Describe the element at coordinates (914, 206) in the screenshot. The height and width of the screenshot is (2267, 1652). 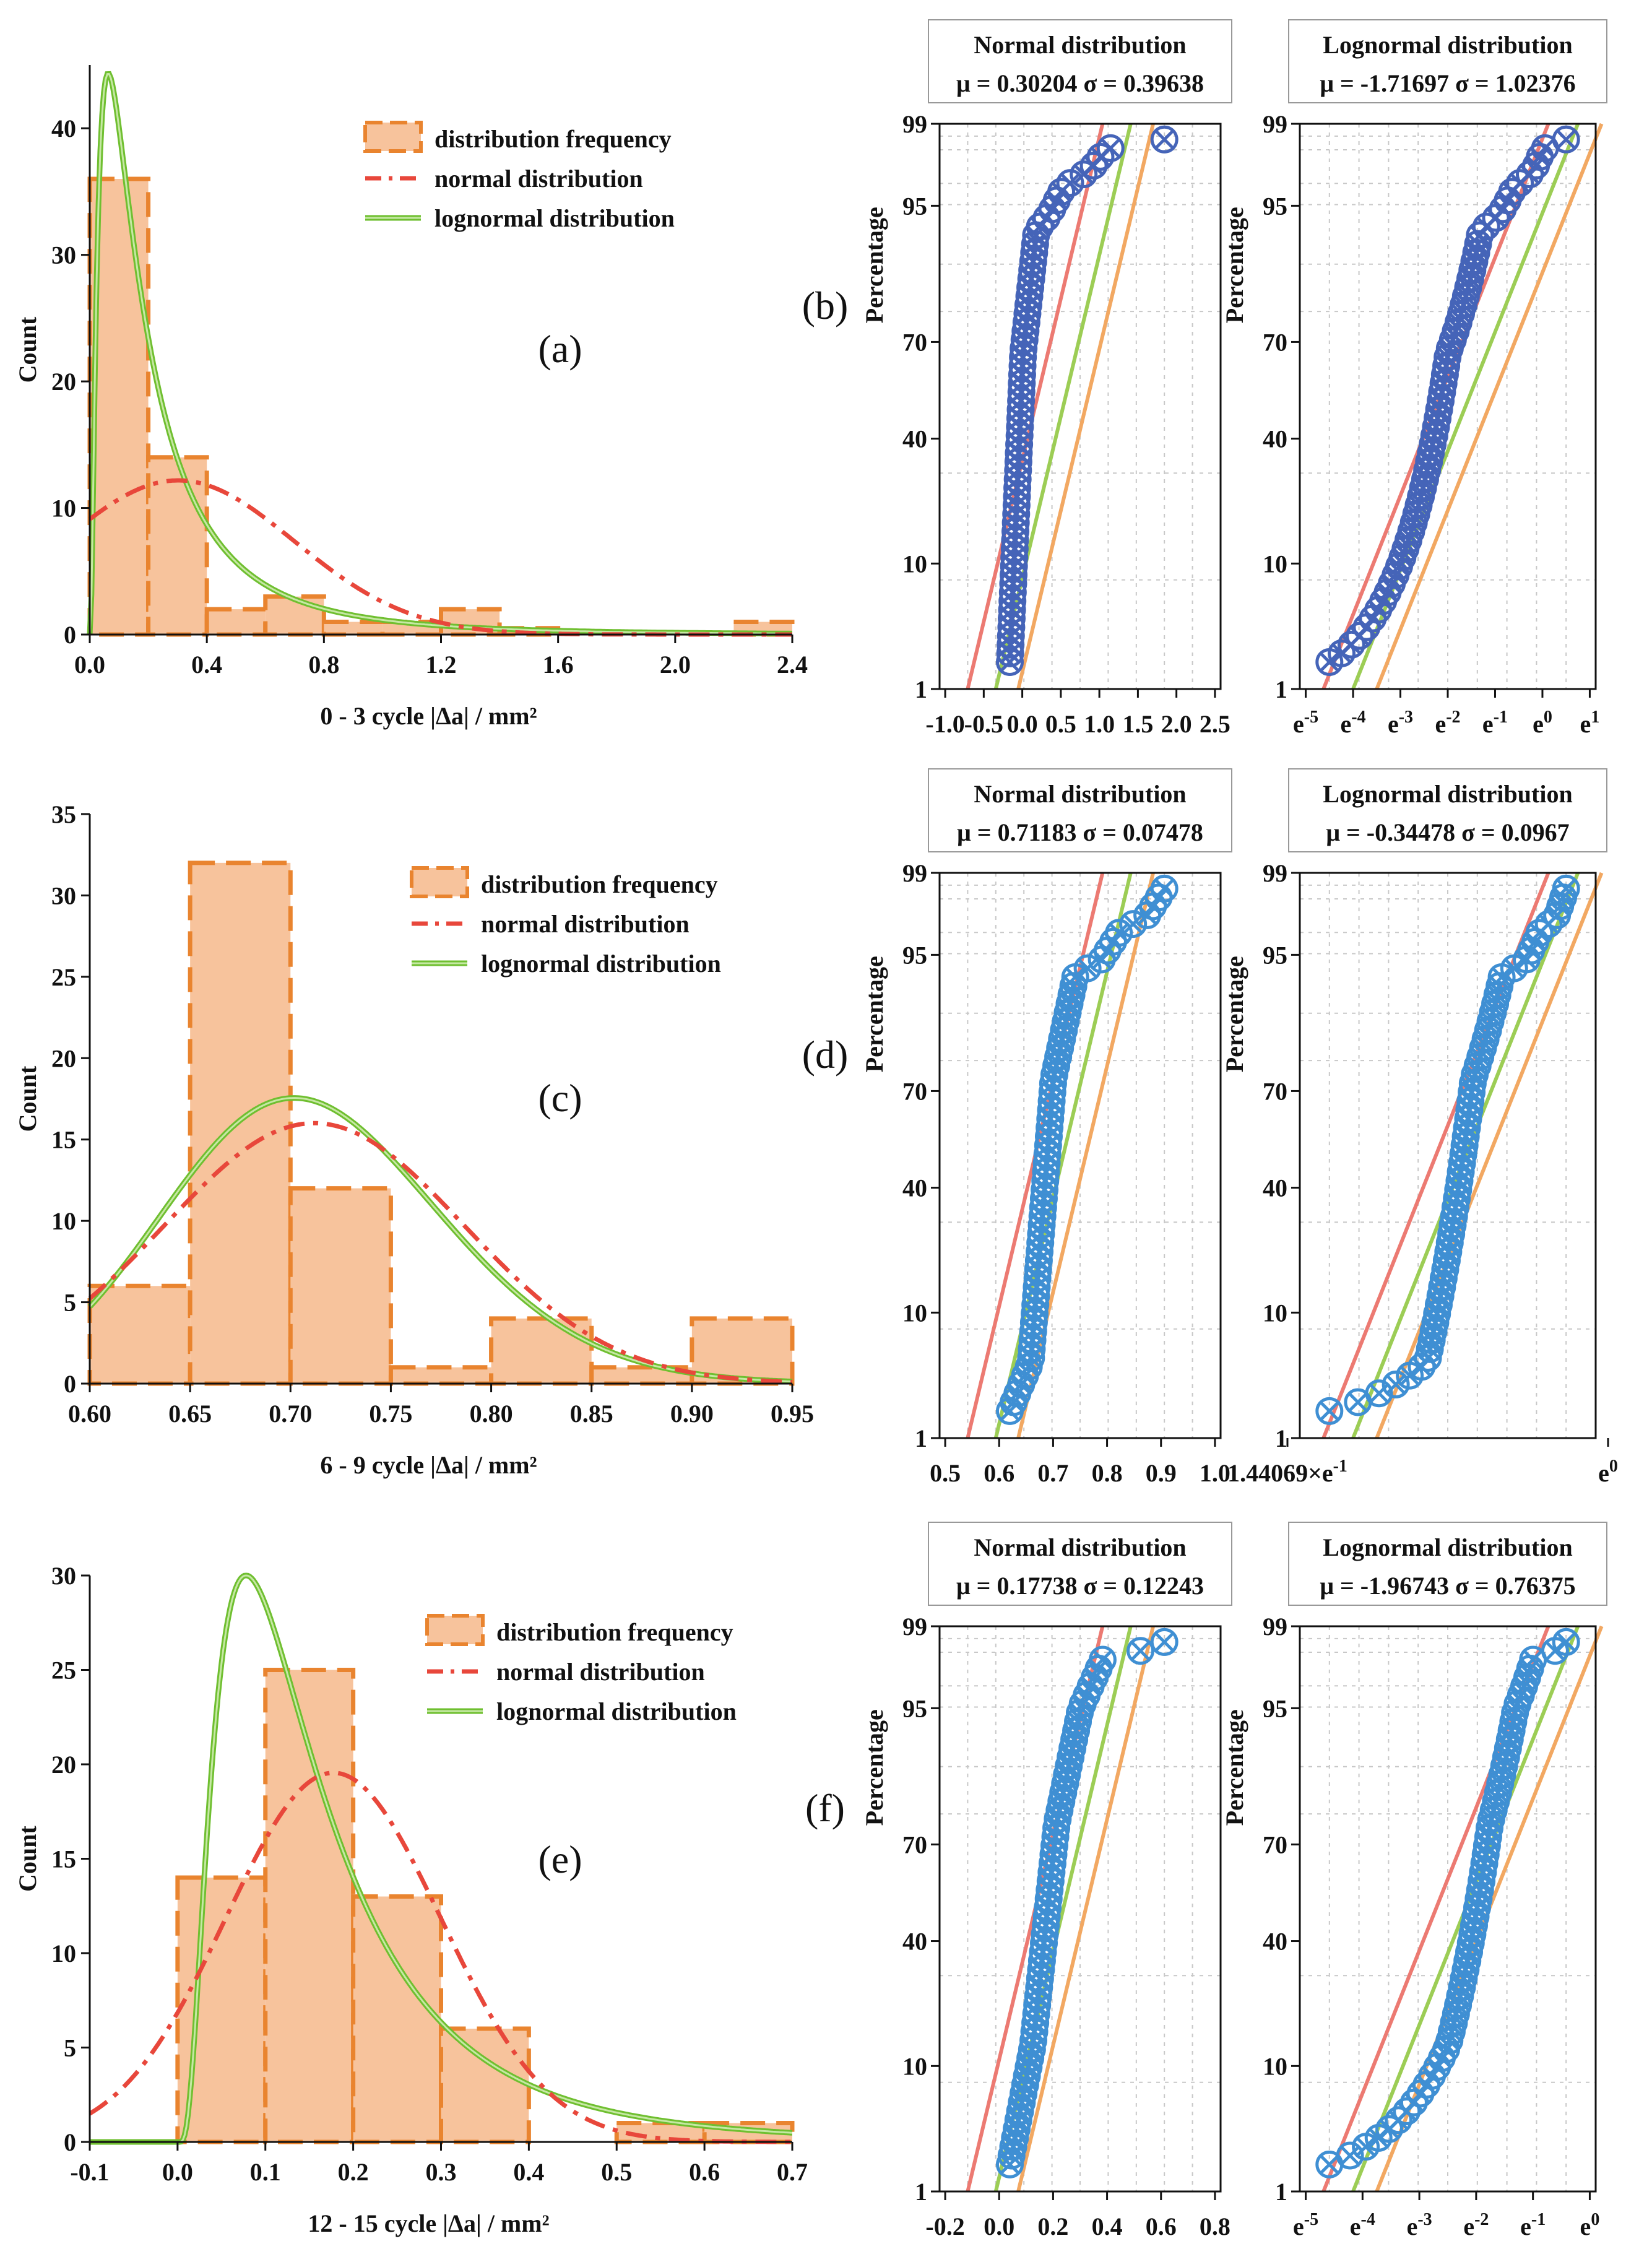
I see `y-tick-label-b-4: 95` at that location.